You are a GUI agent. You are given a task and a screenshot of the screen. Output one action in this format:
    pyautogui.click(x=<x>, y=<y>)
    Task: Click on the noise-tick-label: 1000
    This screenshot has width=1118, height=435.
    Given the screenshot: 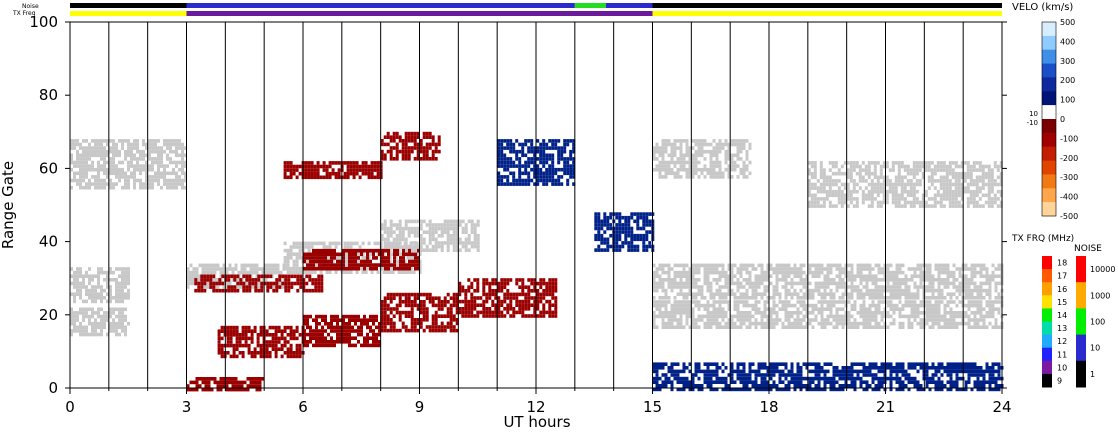 What is the action you would take?
    pyautogui.click(x=1100, y=295)
    